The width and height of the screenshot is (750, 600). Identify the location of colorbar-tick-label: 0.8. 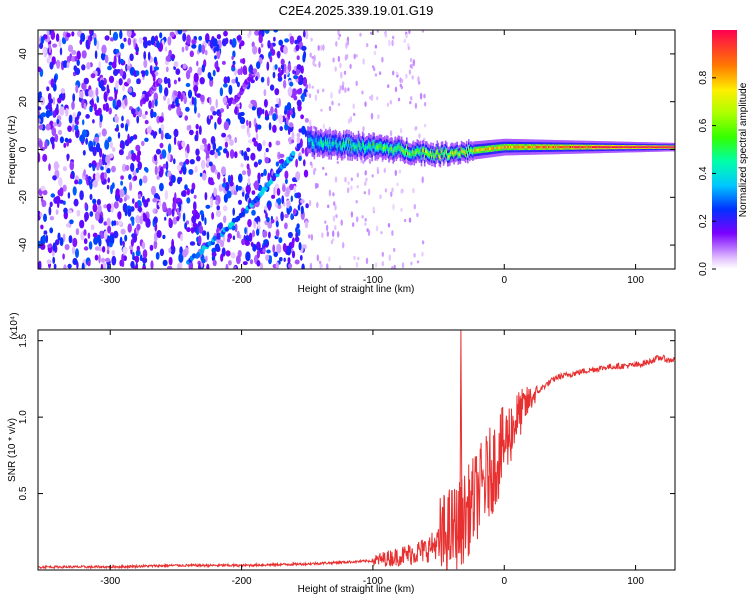
(703, 77).